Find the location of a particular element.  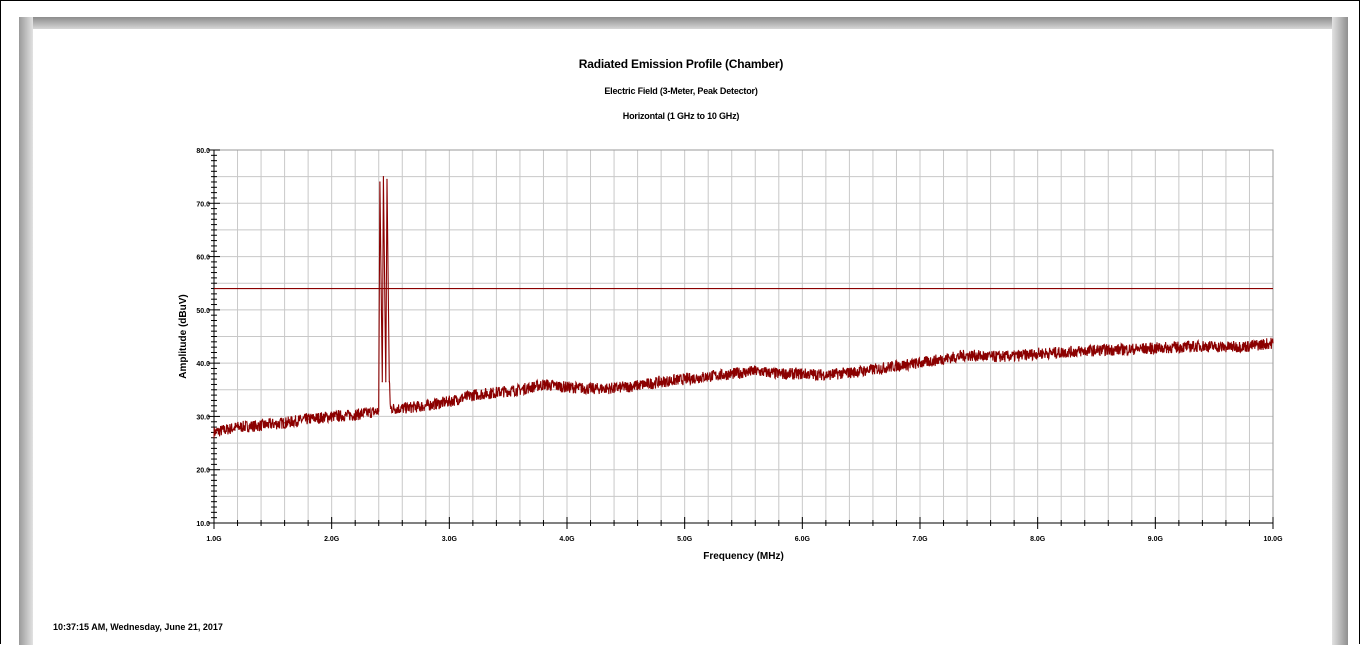

bevel-right-border is located at coordinates (1340, 331).